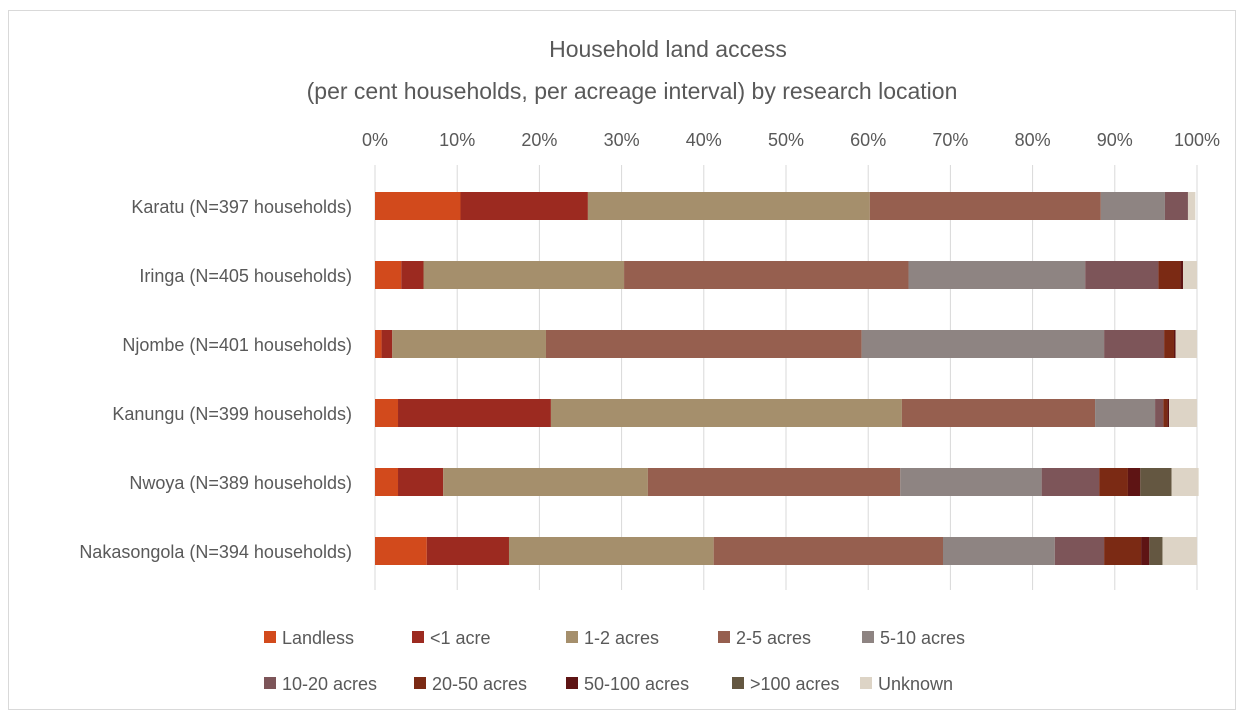  Describe the element at coordinates (906, 684) in the screenshot. I see `legend-item: Unknown` at that location.